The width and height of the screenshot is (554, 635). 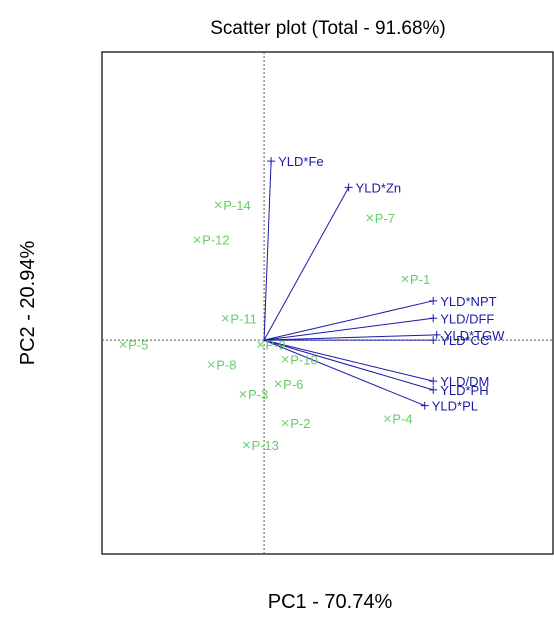 I want to click on variable-marker-yld-npt, so click(x=433, y=300).